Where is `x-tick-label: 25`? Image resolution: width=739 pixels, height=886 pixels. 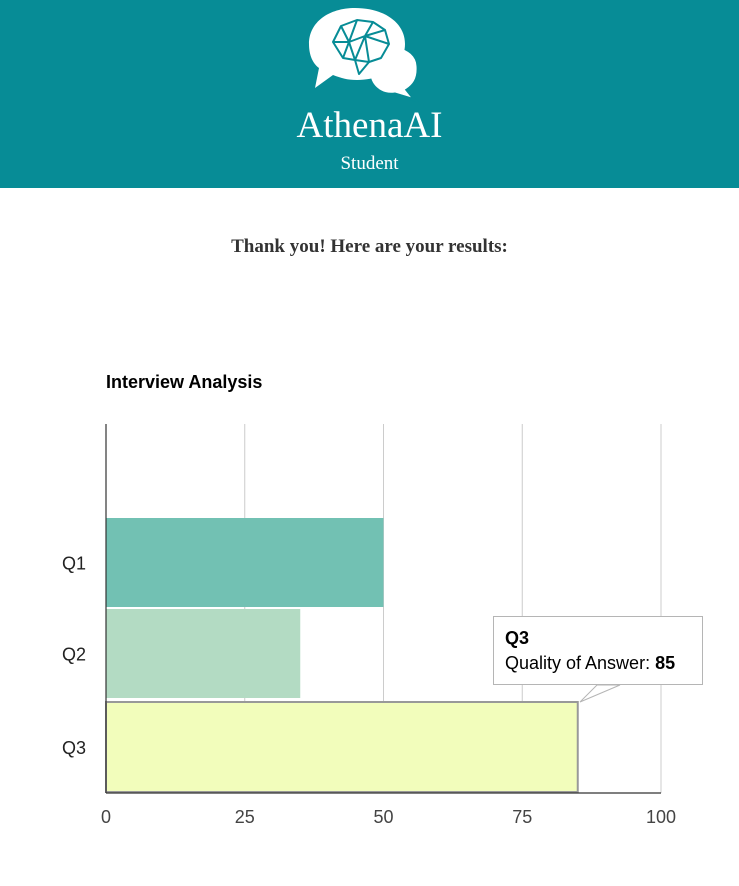 x-tick-label: 25 is located at coordinates (245, 817).